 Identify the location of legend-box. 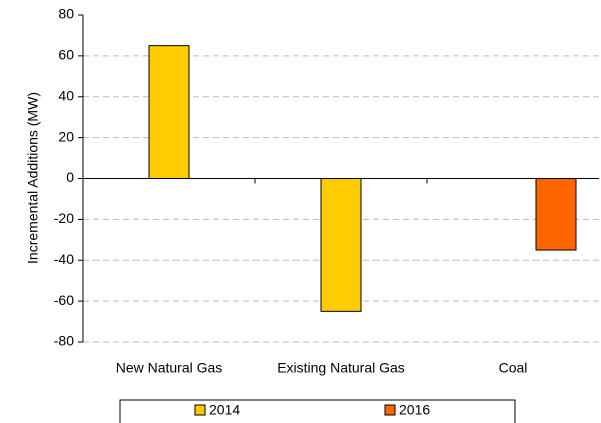
(317, 411).